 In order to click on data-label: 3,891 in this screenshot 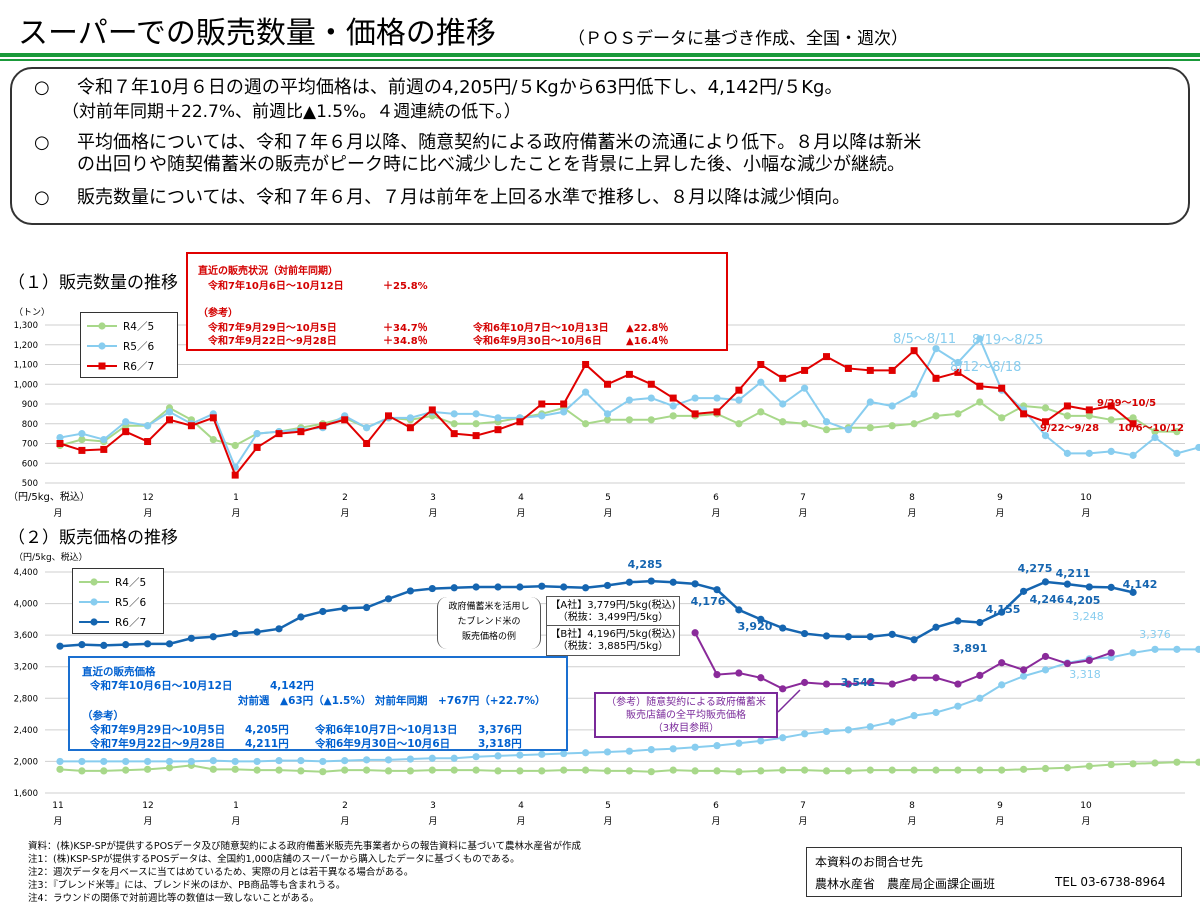, I will do `click(970, 648)`.